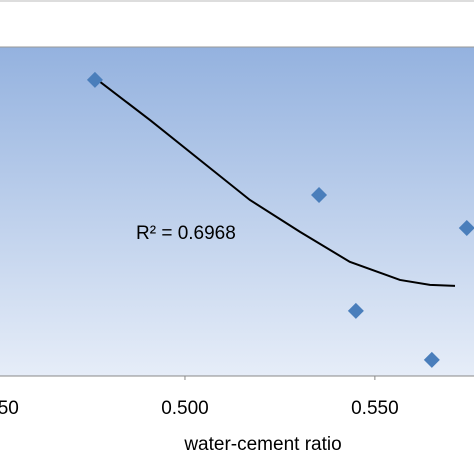 The image size is (474, 474). Describe the element at coordinates (262, 444) in the screenshot. I see `x-axis-title: water-cement ratio` at that location.